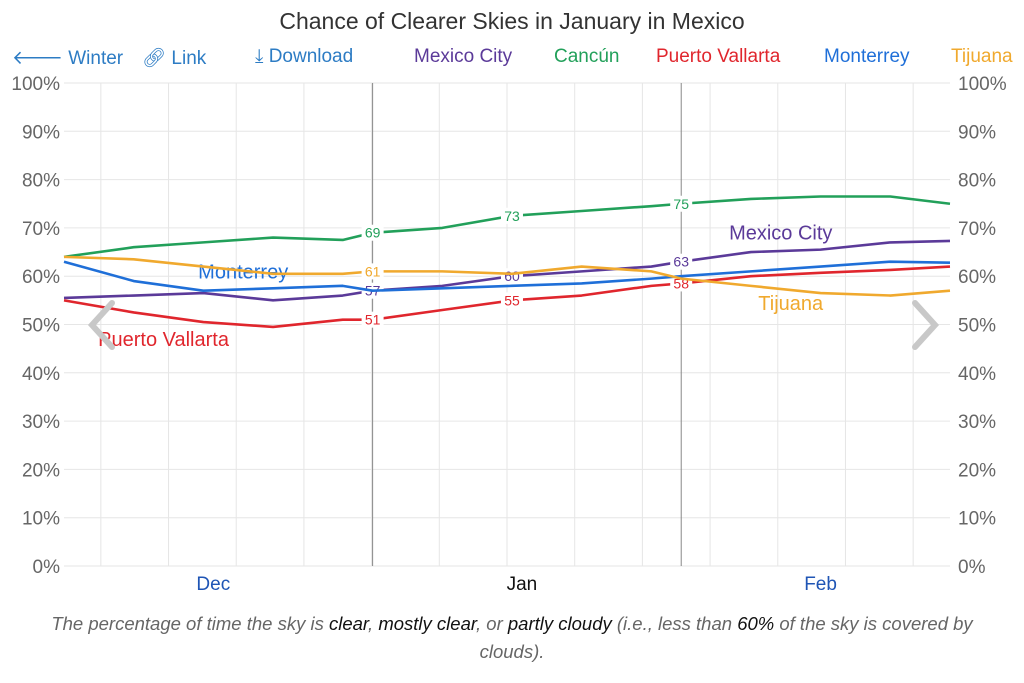 Image resolution: width=1024 pixels, height=683 pixels. What do you see at coordinates (174, 58) in the screenshot?
I see `link-button: 🔗︎ Link` at bounding box center [174, 58].